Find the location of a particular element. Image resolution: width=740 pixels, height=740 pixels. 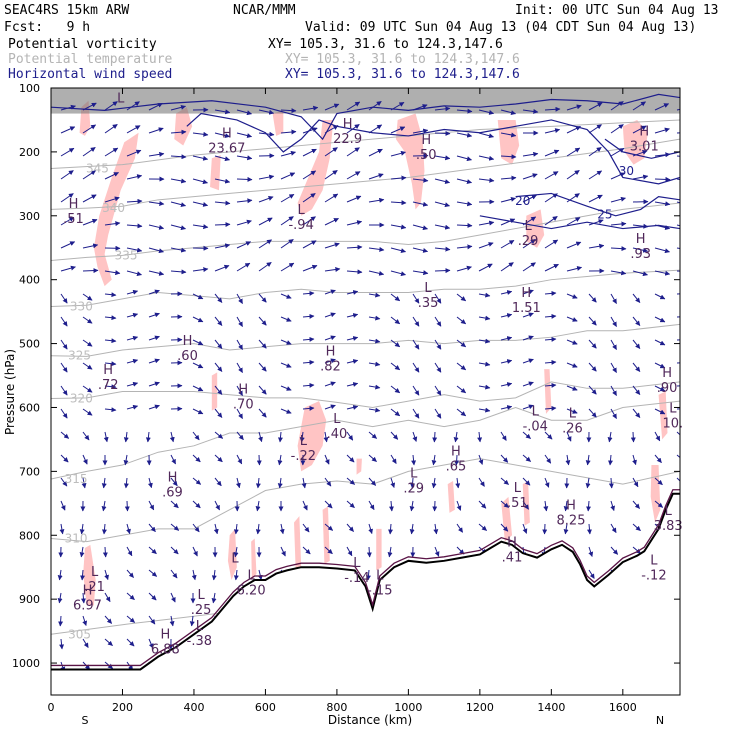

extremum-value: .65 is located at coordinates (456, 467).